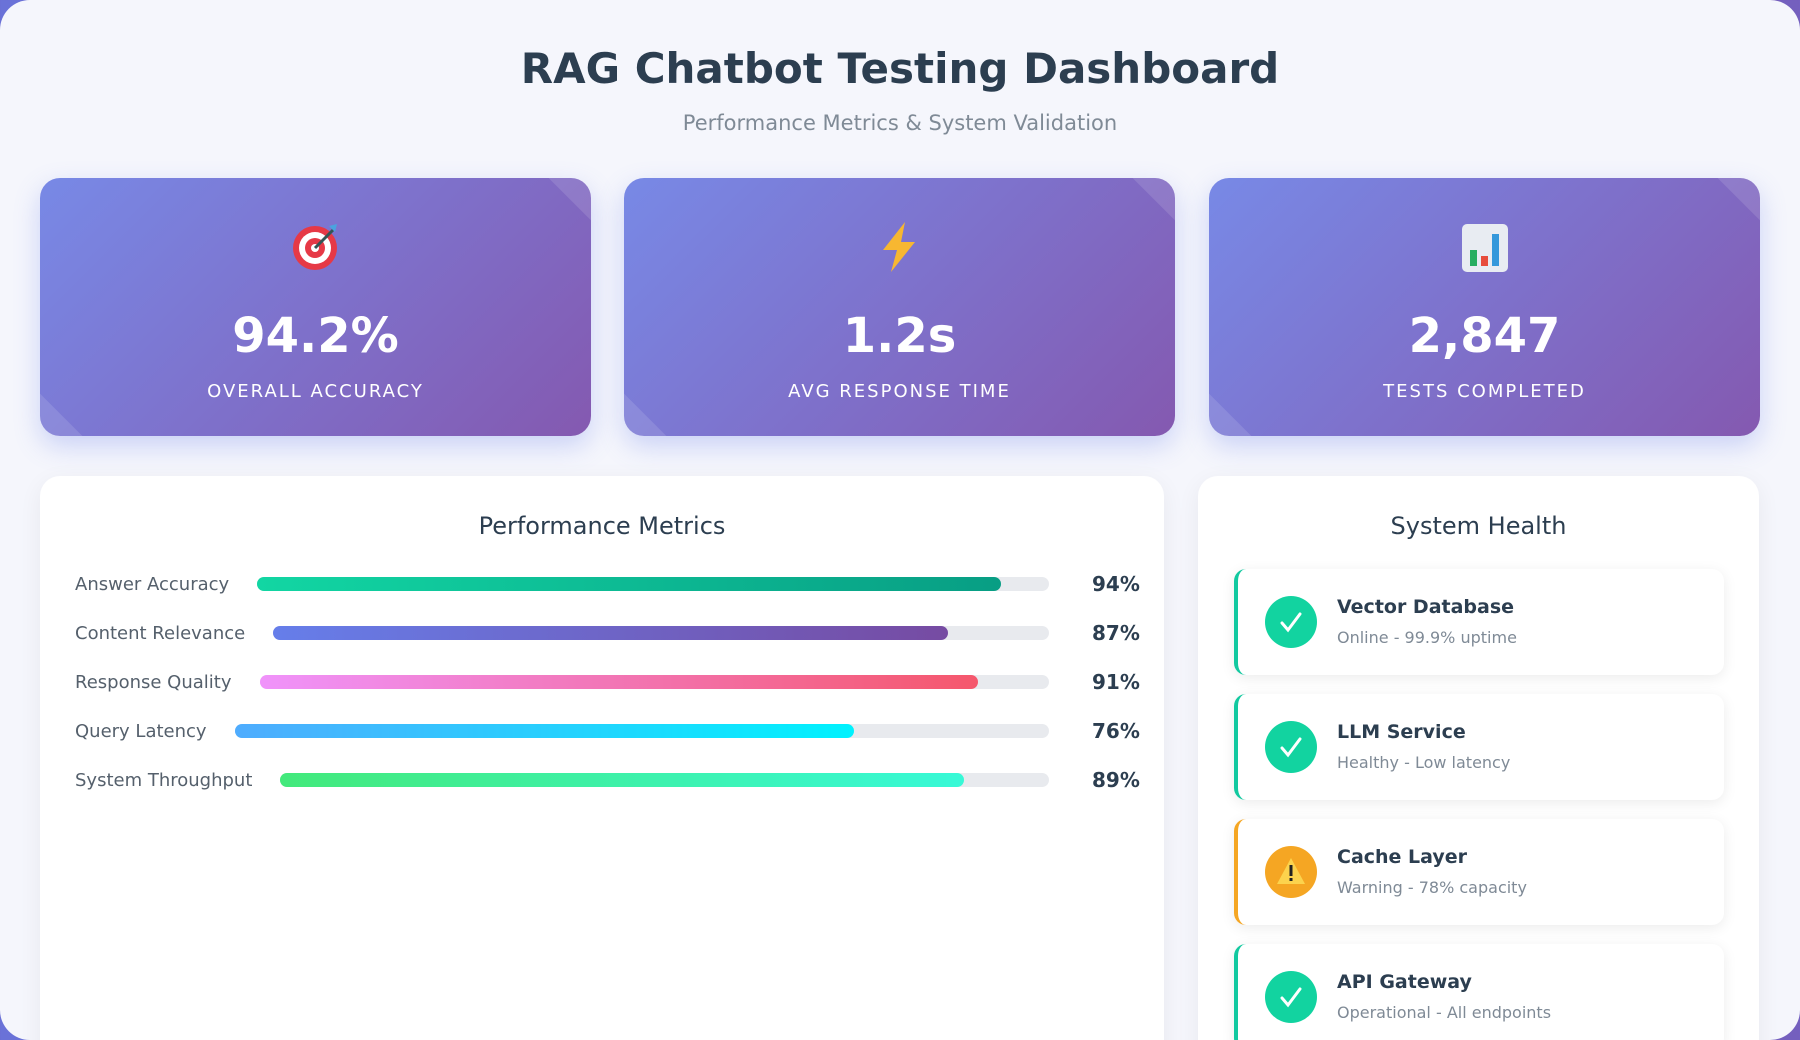  I want to click on service-name: LLM Service, so click(1401, 732).